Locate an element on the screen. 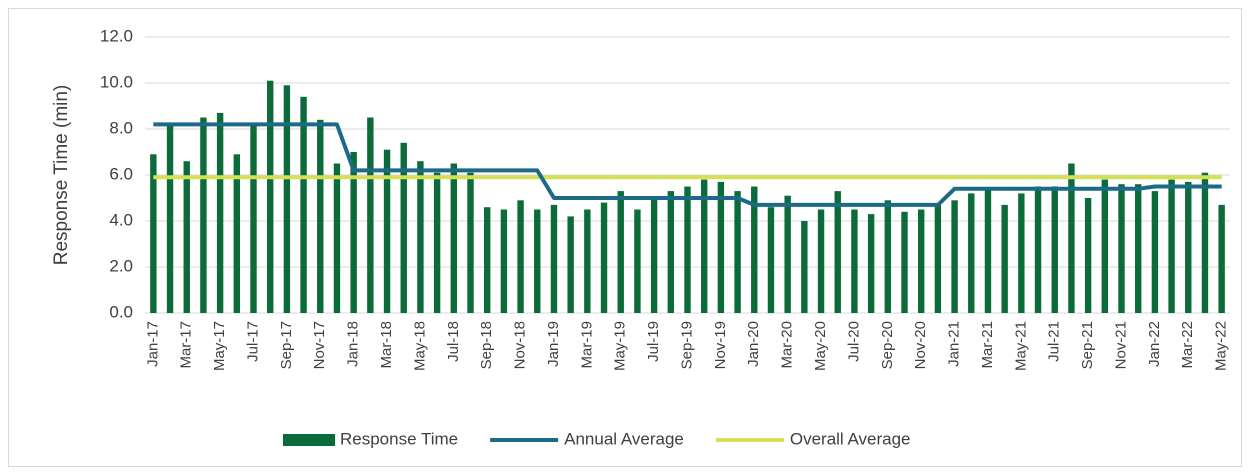  x-tick-label: Jan-17 is located at coordinates (152, 344).